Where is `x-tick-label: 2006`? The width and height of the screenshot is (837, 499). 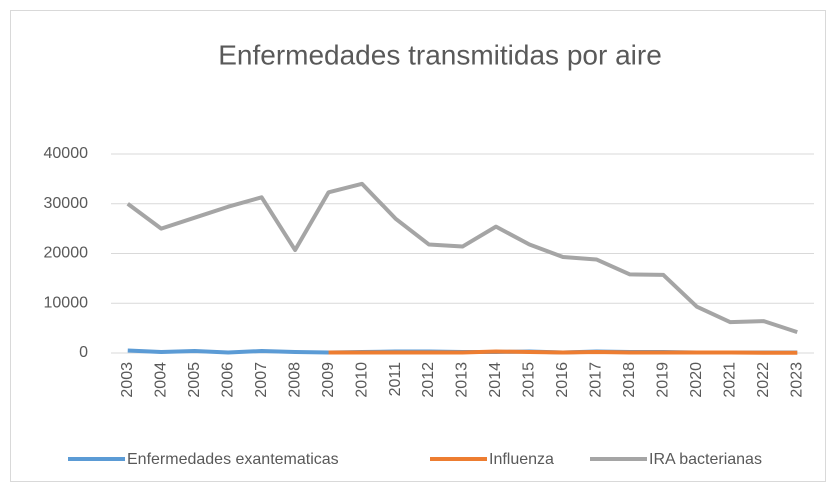
x-tick-label: 2006 is located at coordinates (227, 380).